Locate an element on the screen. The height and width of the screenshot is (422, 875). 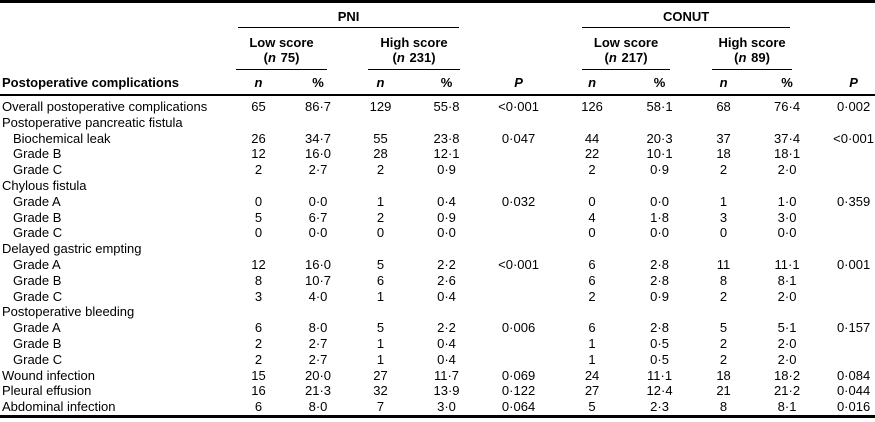
value-cell: 12·1 is located at coordinates (446, 154).